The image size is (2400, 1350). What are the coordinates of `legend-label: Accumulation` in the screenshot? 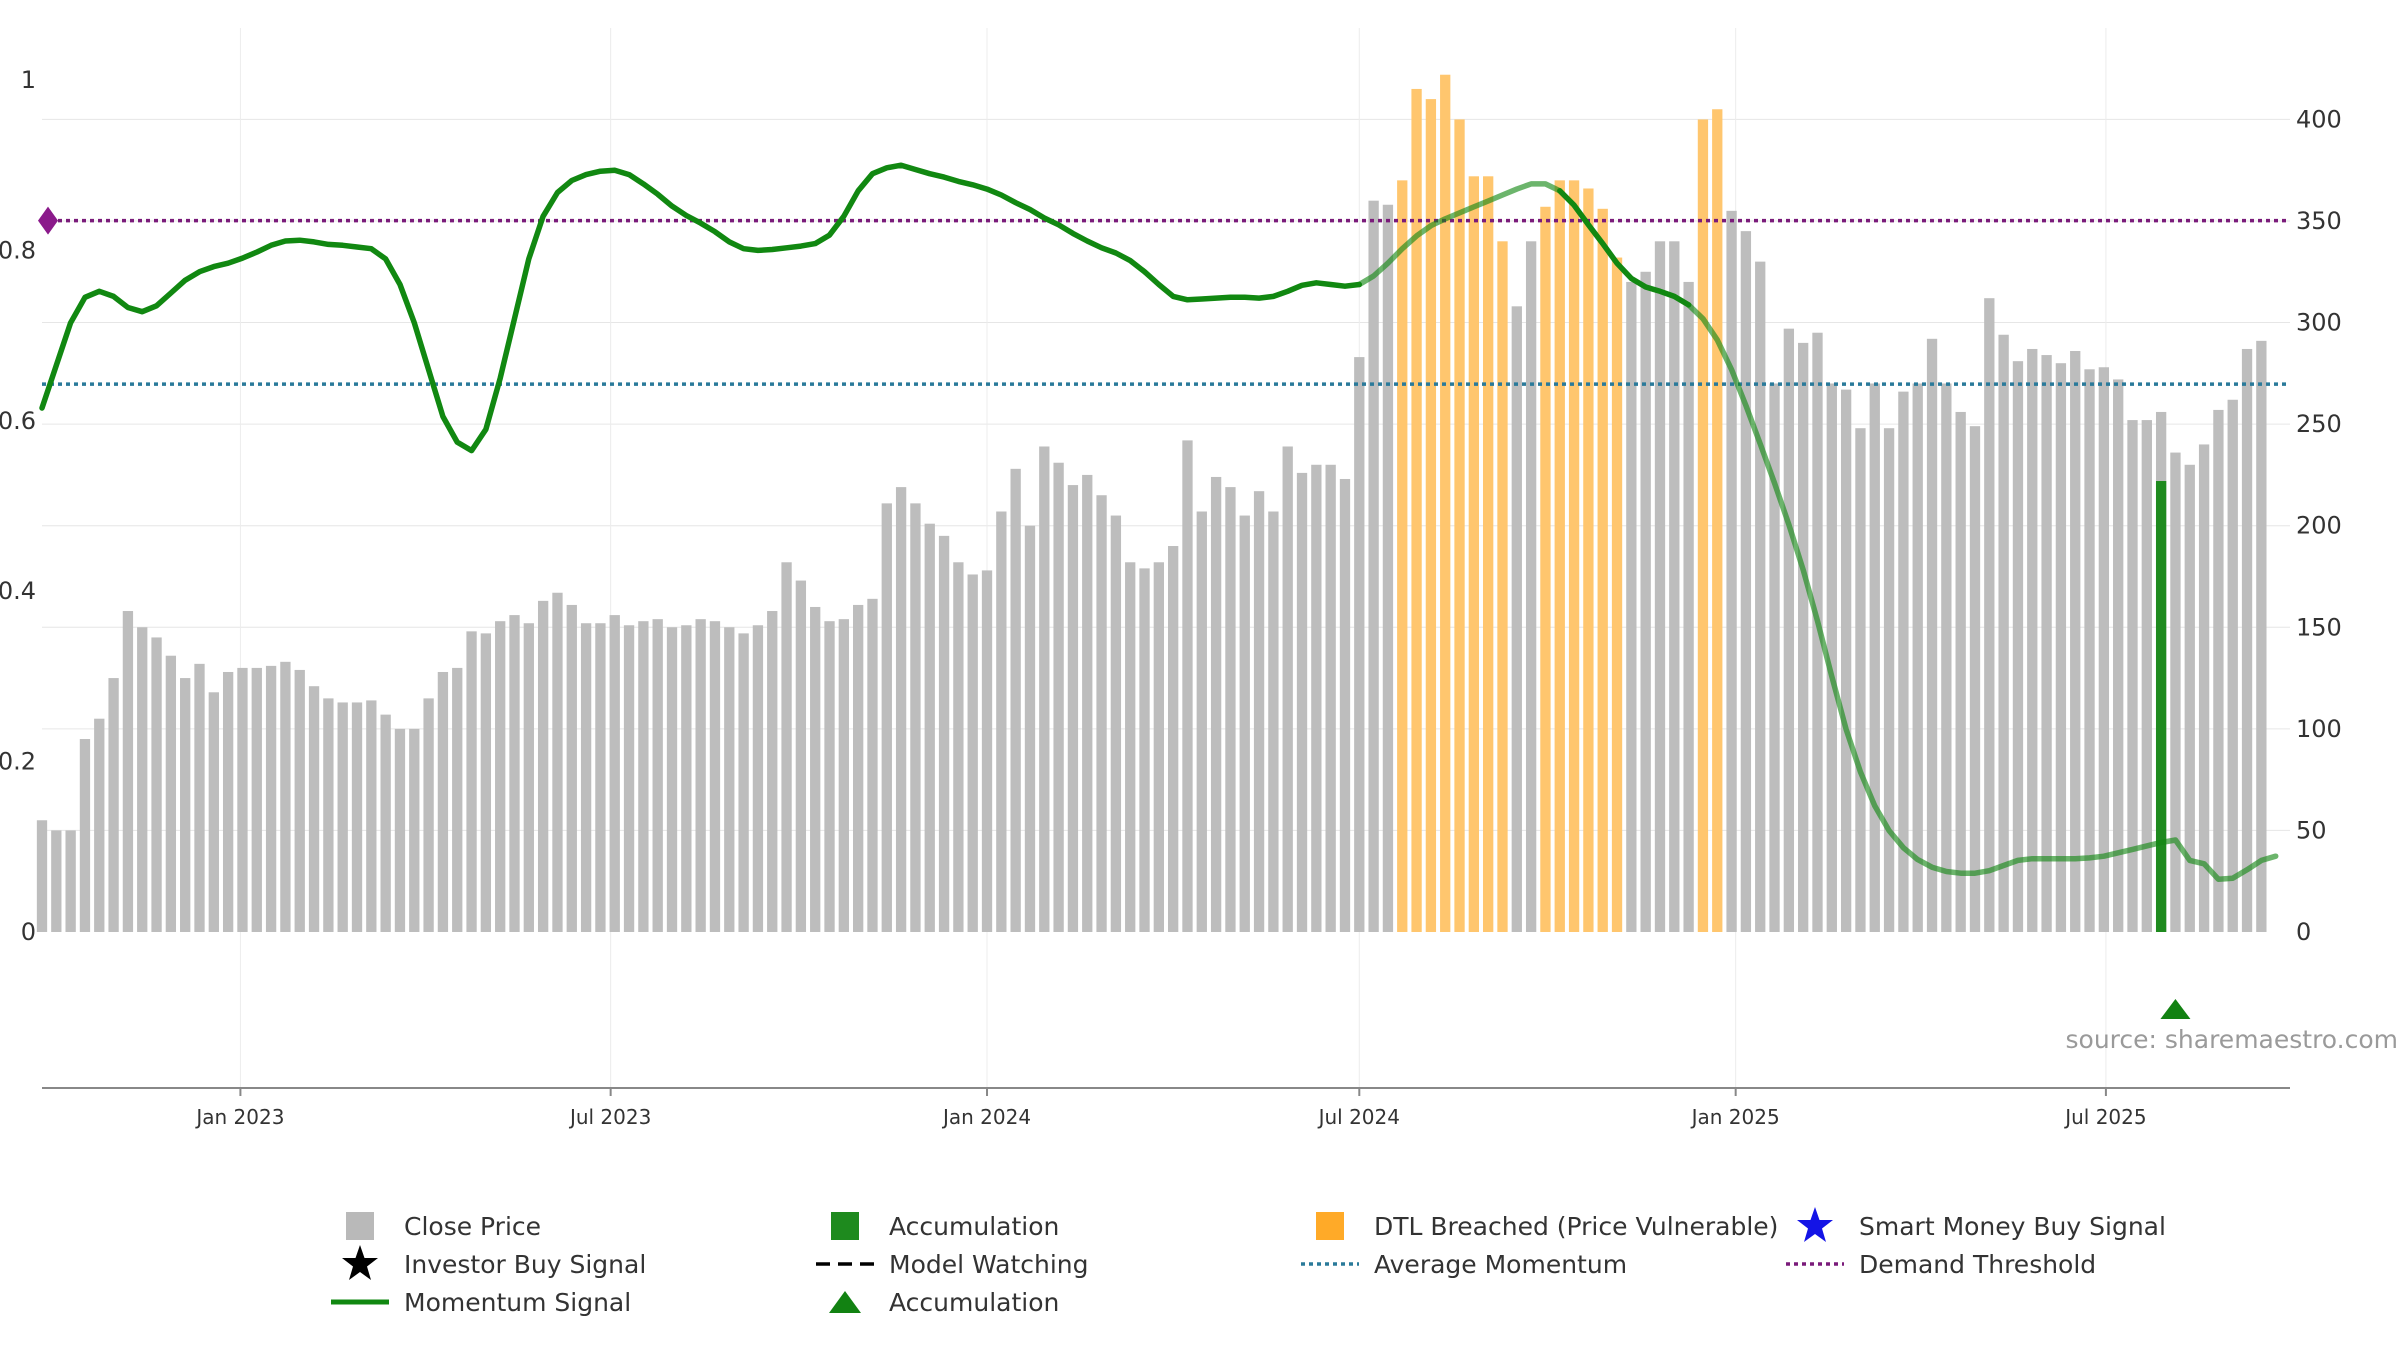 It's located at (974, 1302).